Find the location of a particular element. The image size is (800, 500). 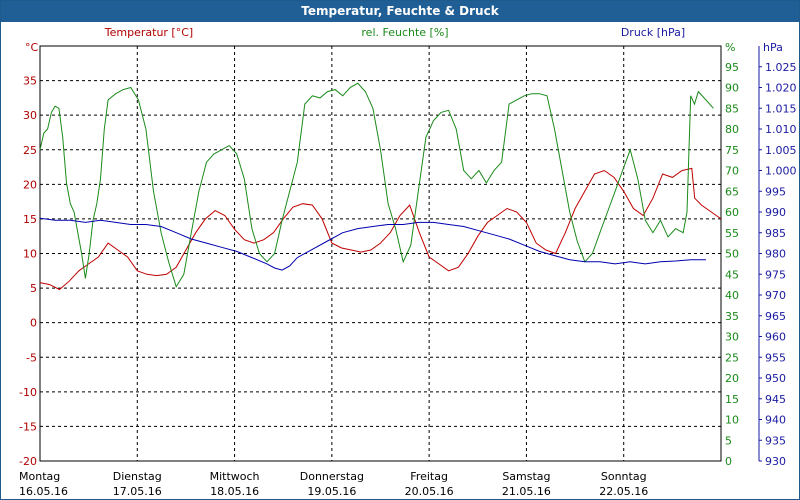

x-day-label: Montag is located at coordinates (39, 476).